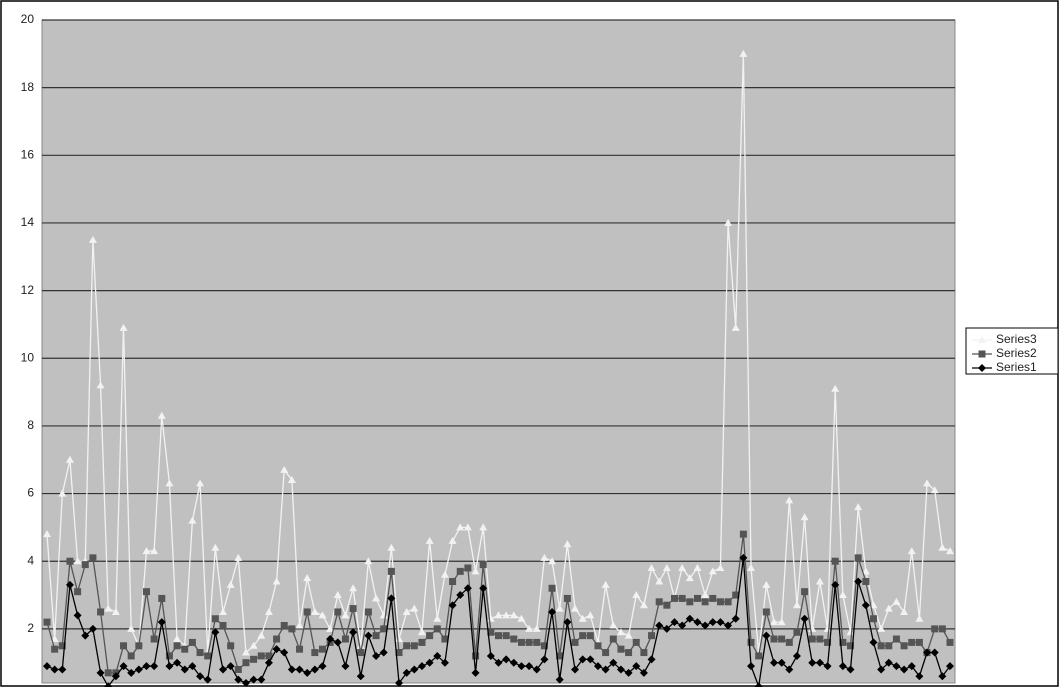 Image resolution: width=1060 pixels, height=687 pixels. Describe the element at coordinates (28, 87) in the screenshot. I see `y-tick-label: 18` at that location.